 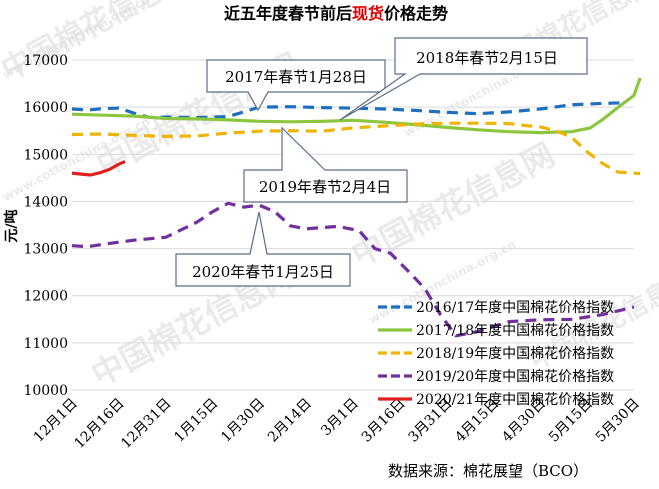 I want to click on annotation-label: 2019年春节2月4日, so click(x=325, y=187).